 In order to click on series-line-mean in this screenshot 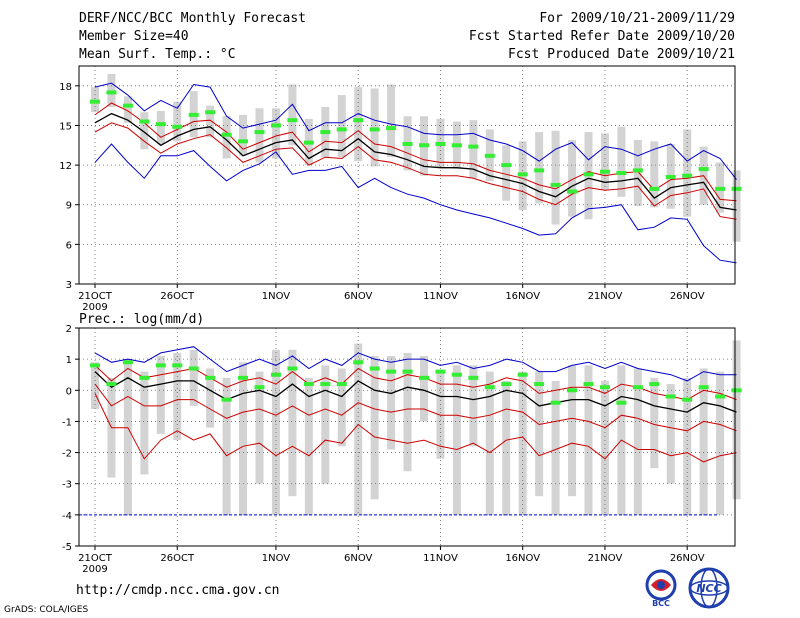, I will do `click(415, 392)`.